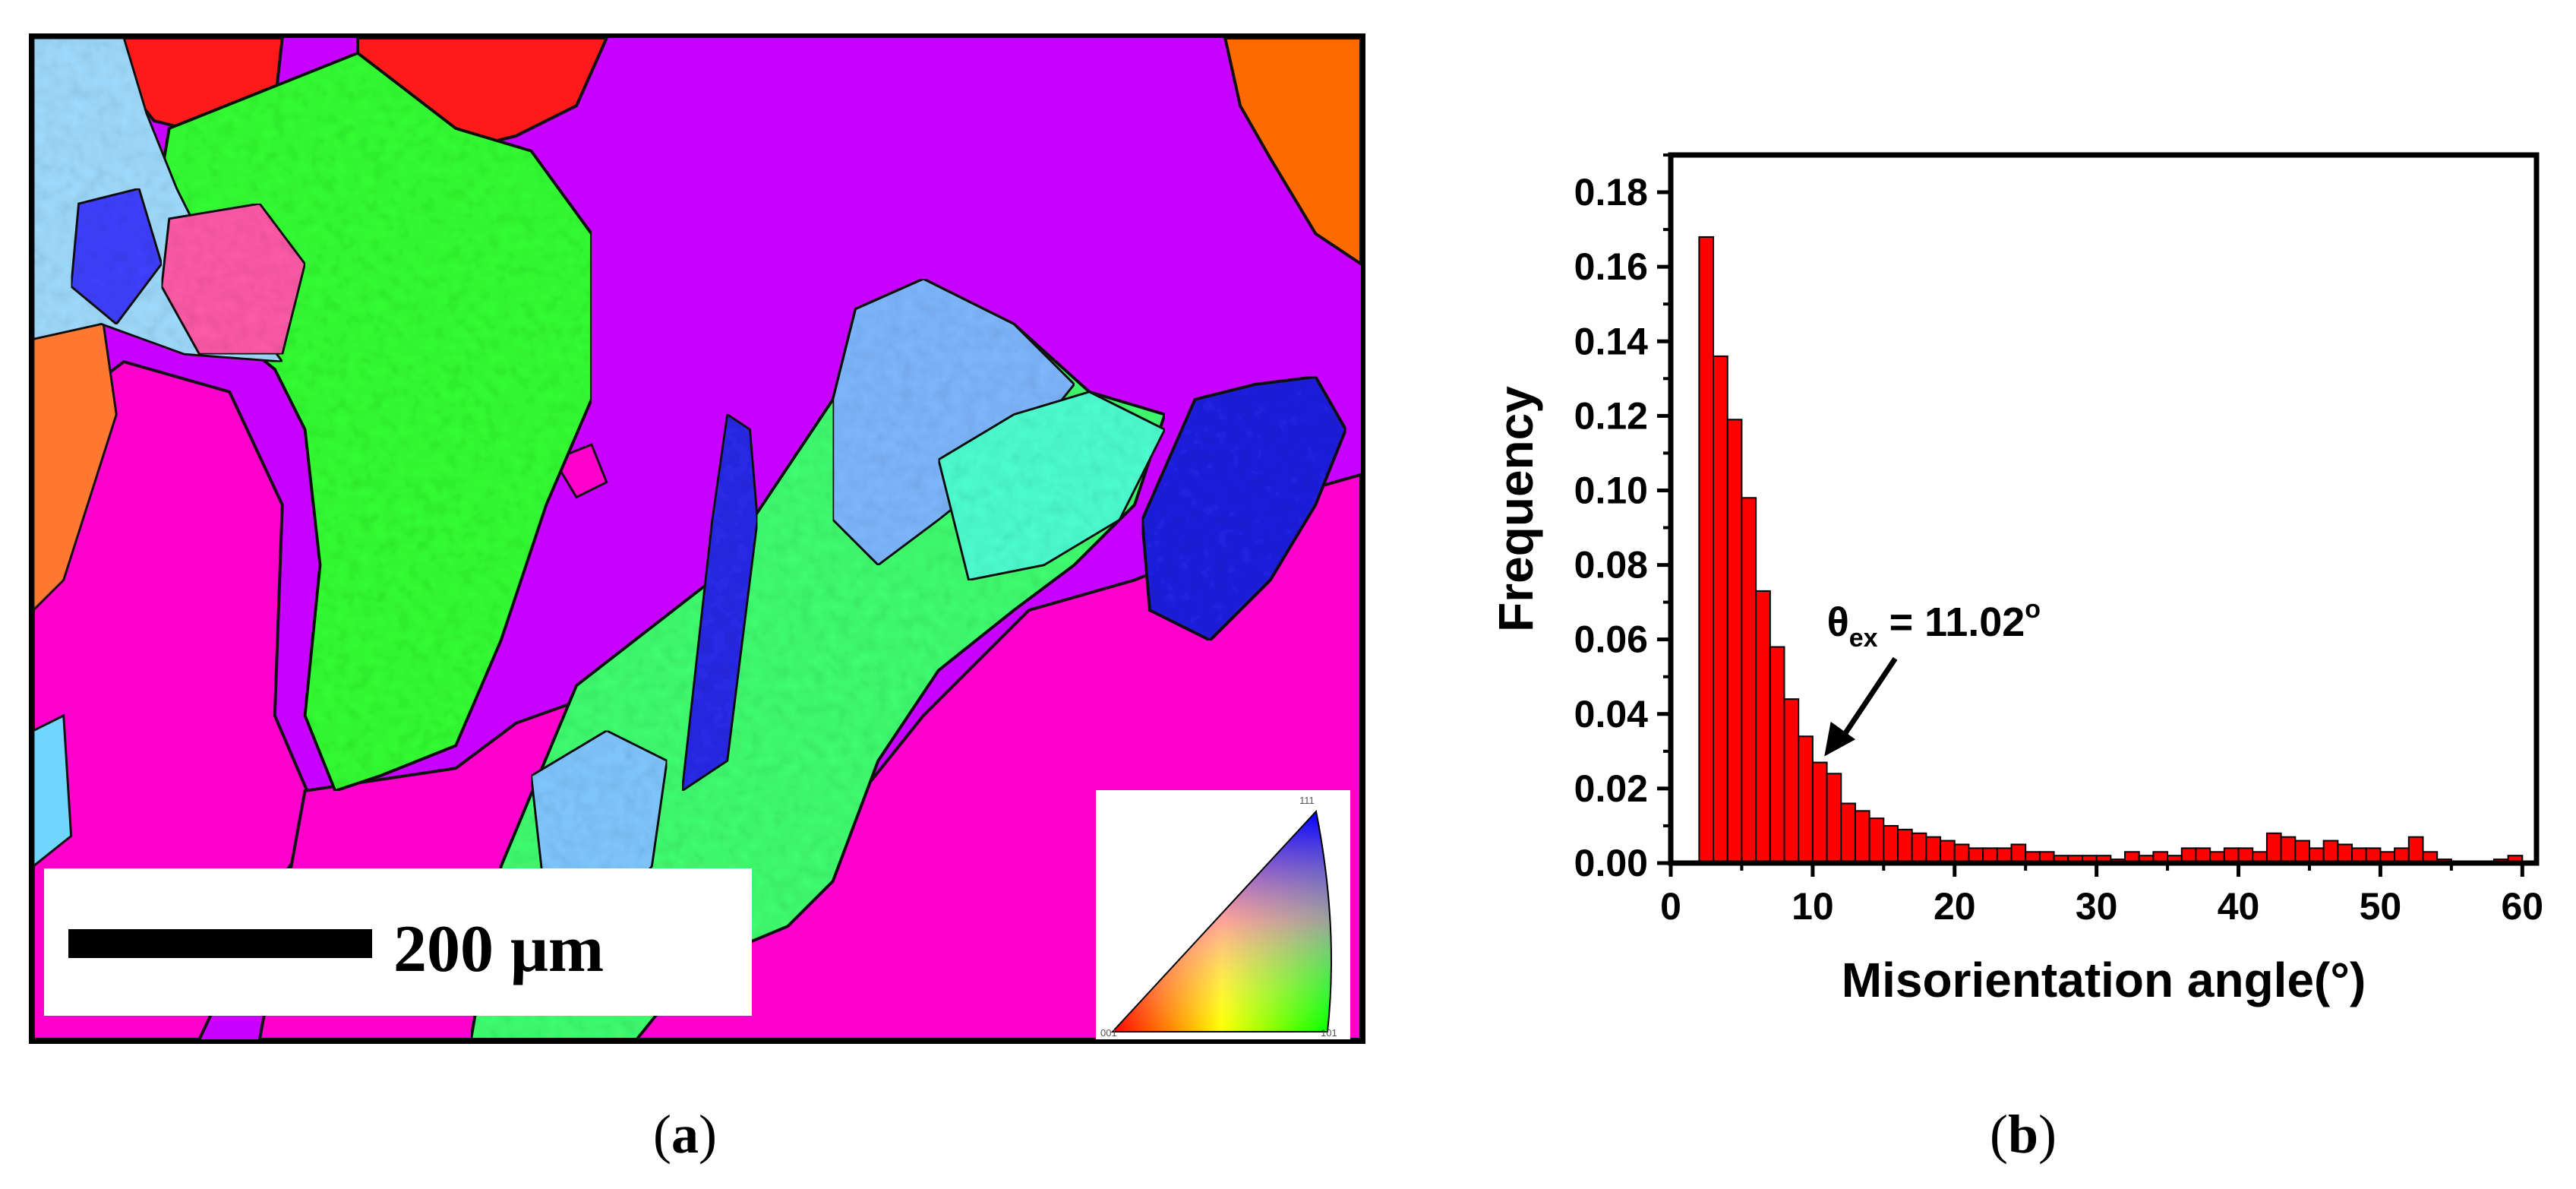  What do you see at coordinates (1611, 640) in the screenshot?
I see `y-tick-label: 0.06` at bounding box center [1611, 640].